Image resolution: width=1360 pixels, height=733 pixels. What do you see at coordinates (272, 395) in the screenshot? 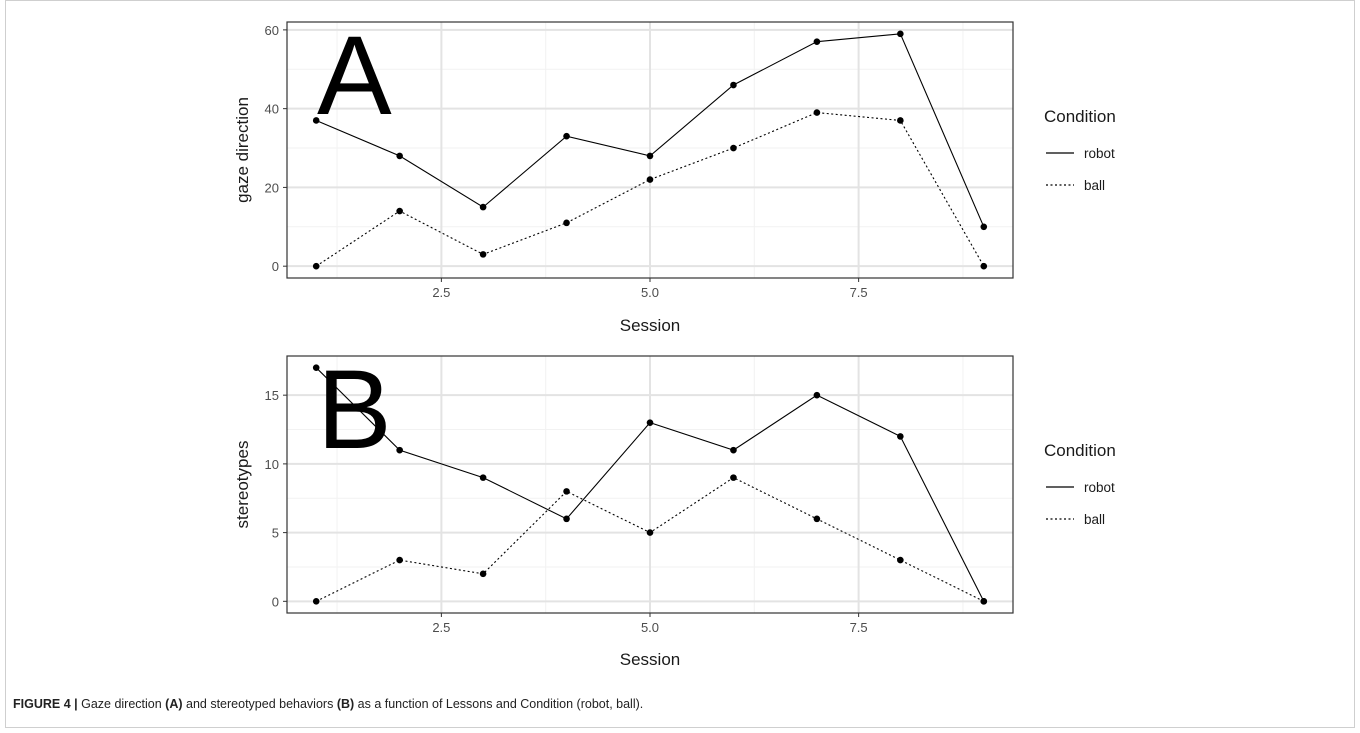
I see `y-tick-label: 15` at bounding box center [272, 395].